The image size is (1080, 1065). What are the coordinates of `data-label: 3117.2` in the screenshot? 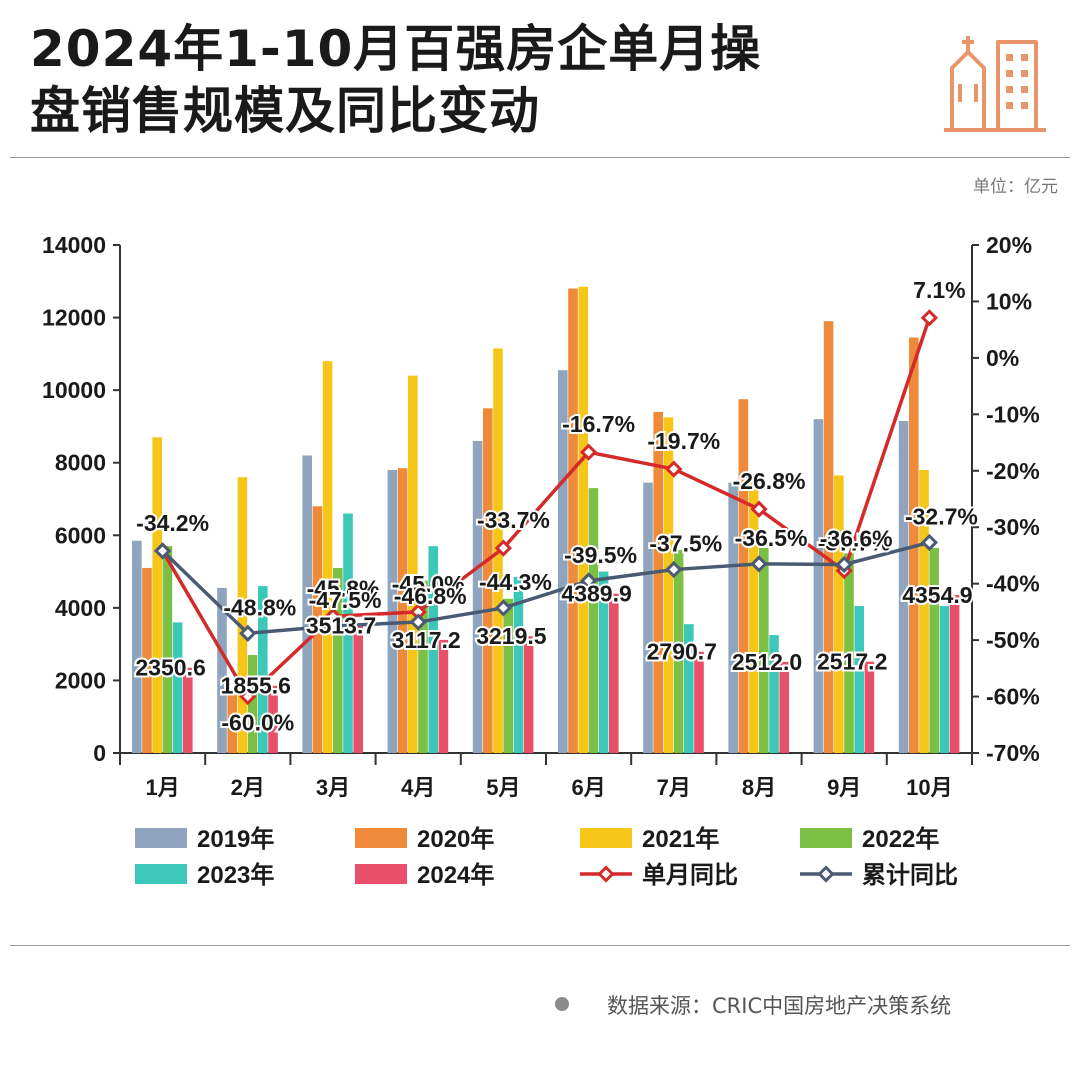 It's located at (426, 640).